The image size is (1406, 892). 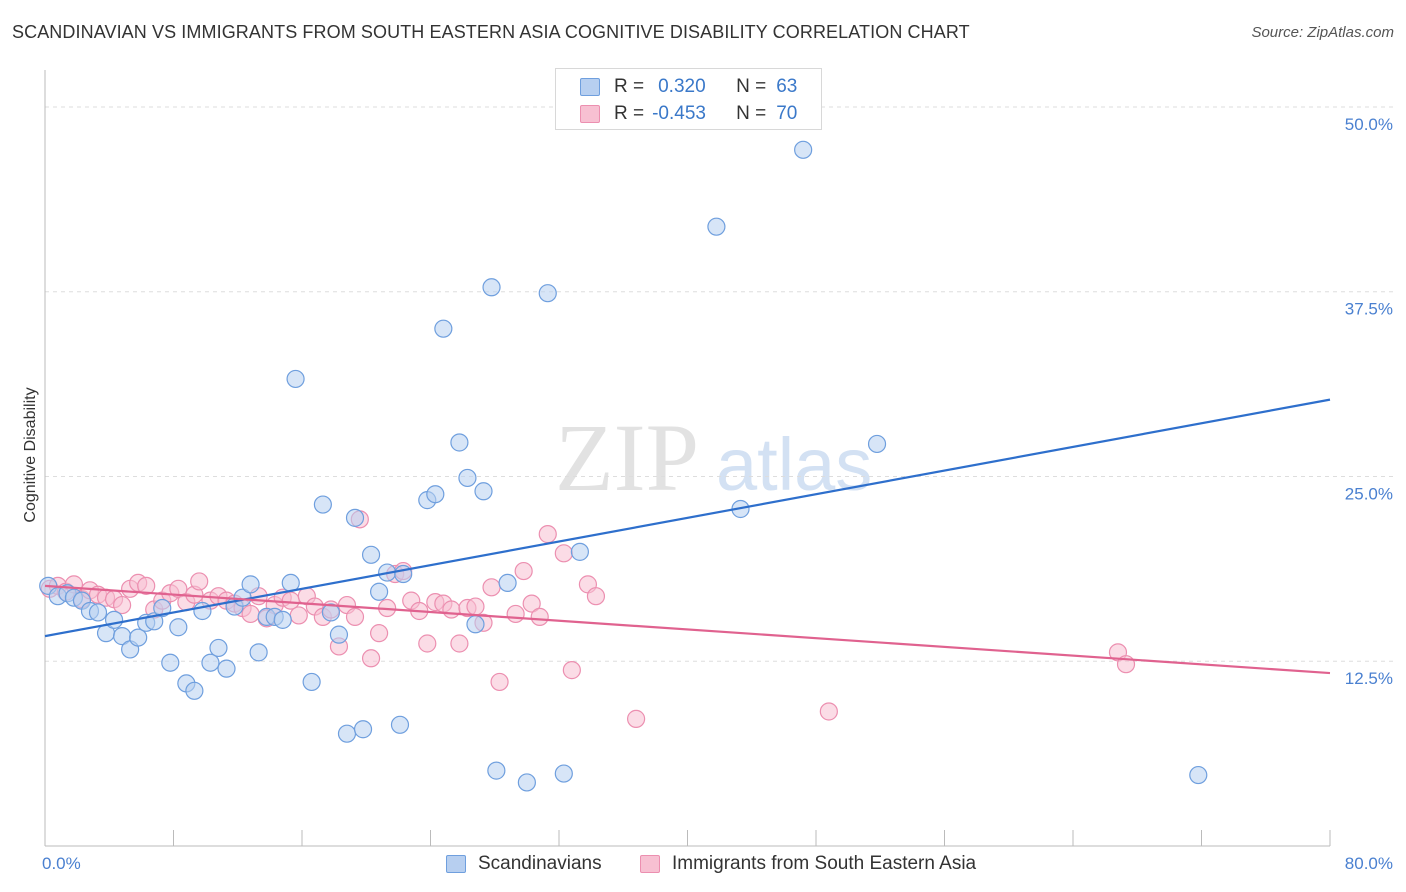 What do you see at coordinates (794, 464) in the screenshot?
I see `watermark-atlas: atlas` at bounding box center [794, 464].